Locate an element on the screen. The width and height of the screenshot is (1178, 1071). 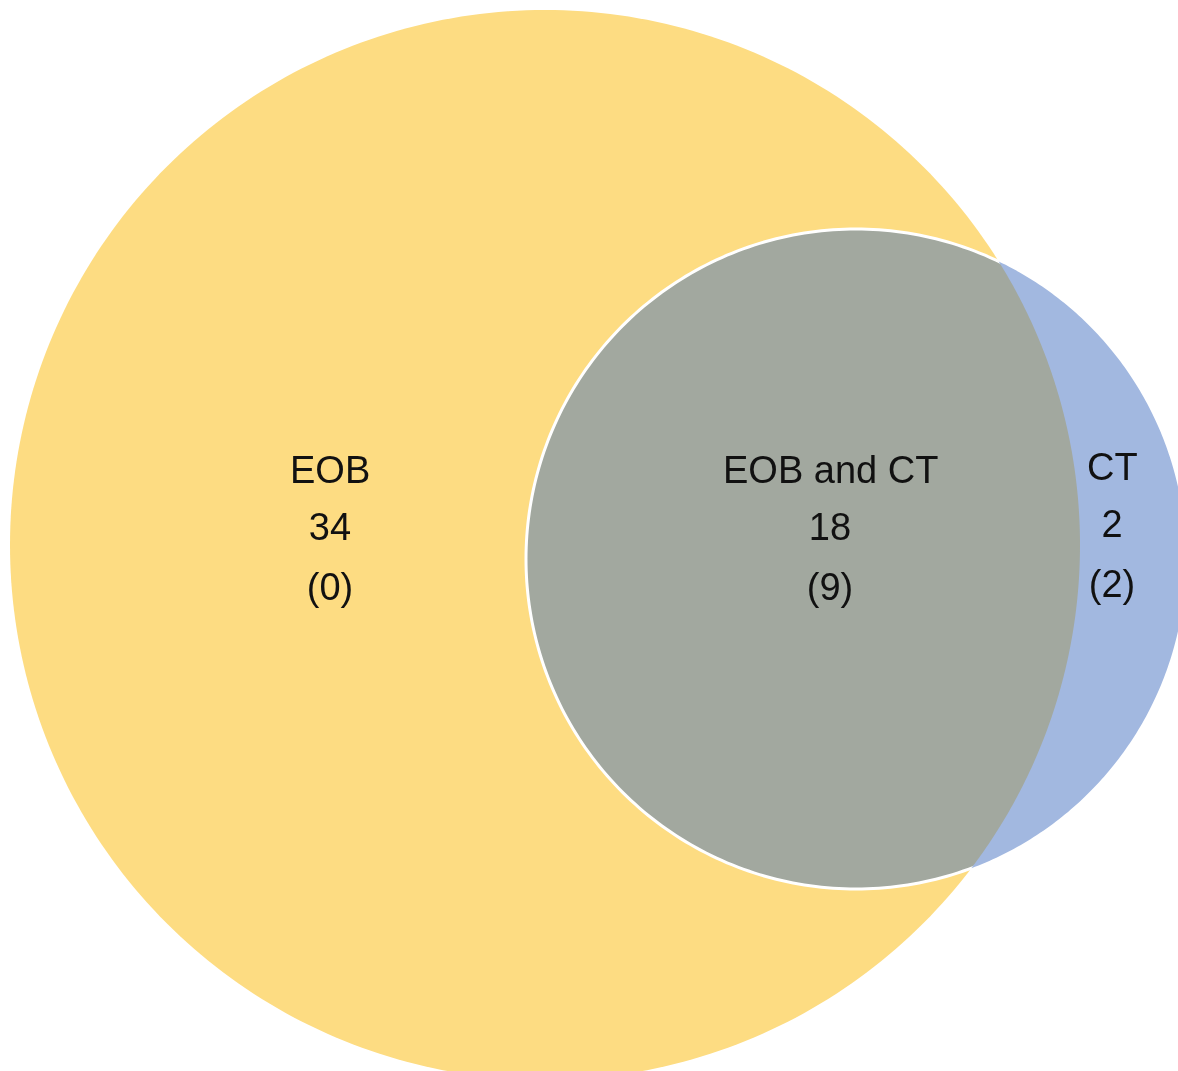
category-label: CT is located at coordinates (1112, 467).